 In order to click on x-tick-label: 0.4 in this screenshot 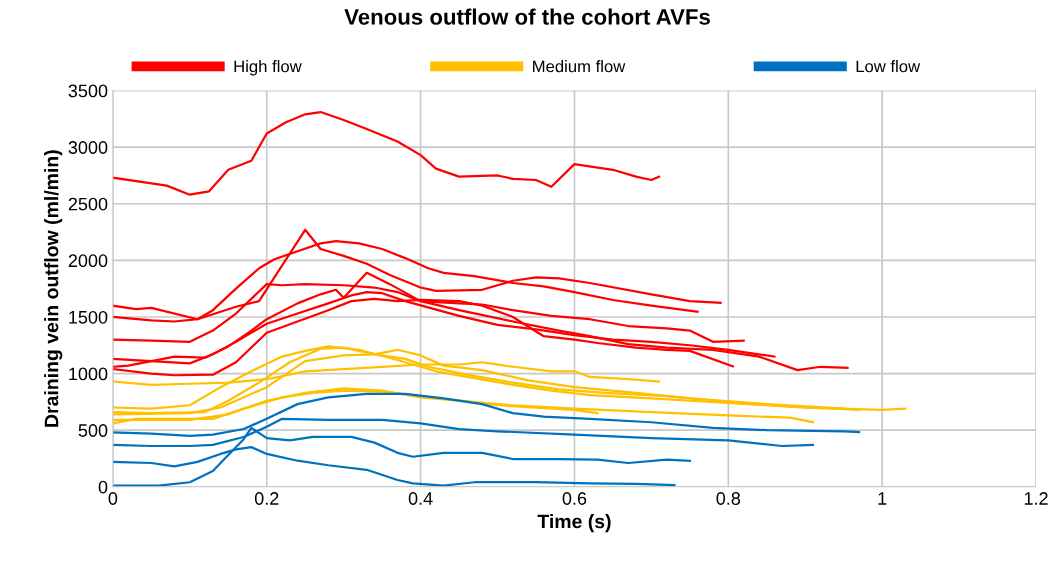, I will do `click(420, 498)`.